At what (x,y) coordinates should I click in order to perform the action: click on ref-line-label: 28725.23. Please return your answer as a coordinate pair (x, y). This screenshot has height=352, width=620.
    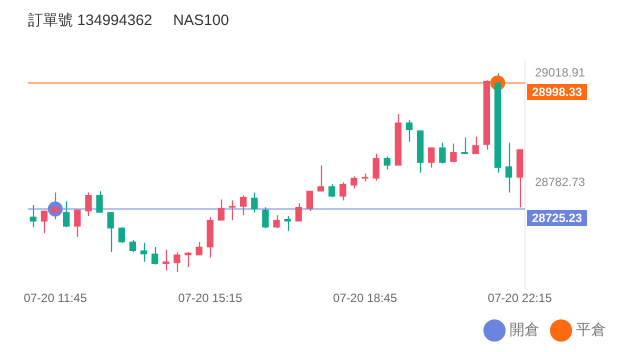
    Looking at the image, I should click on (557, 217).